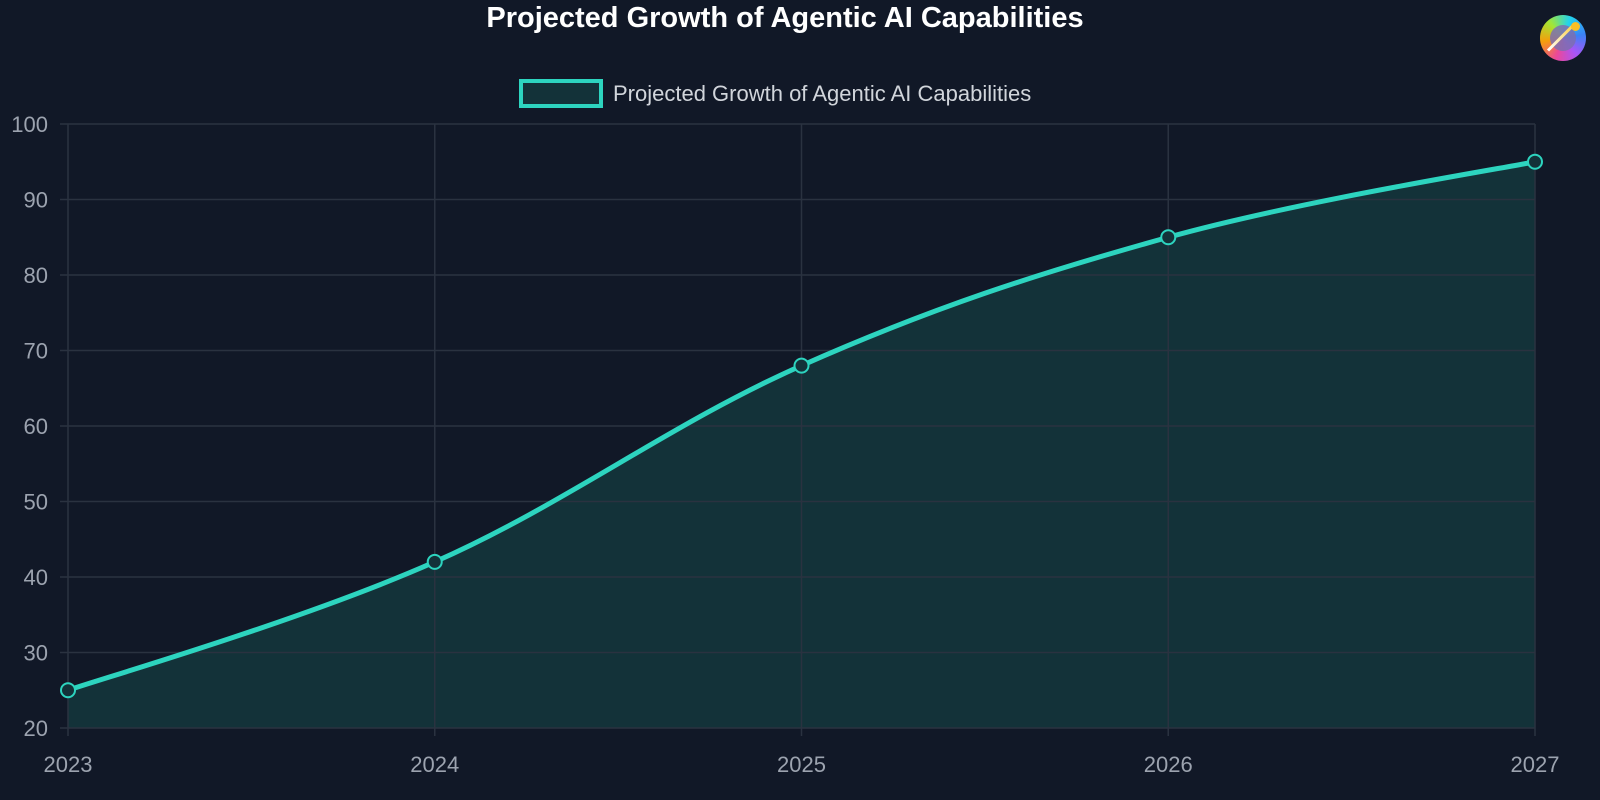 The width and height of the screenshot is (1600, 800). I want to click on logo-dot, so click(1575, 26).